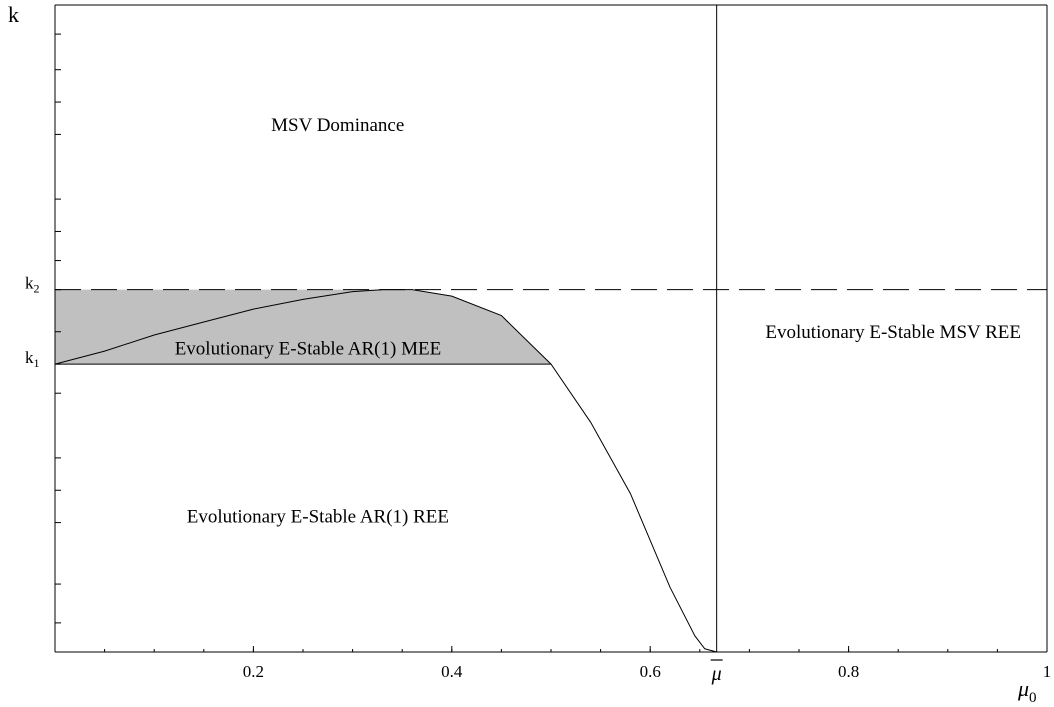 This screenshot has height=707, width=1054. Describe the element at coordinates (318, 517) in the screenshot. I see `region-label-ar1-ree: Evolutionary E-Stable AR(1) REE` at that location.